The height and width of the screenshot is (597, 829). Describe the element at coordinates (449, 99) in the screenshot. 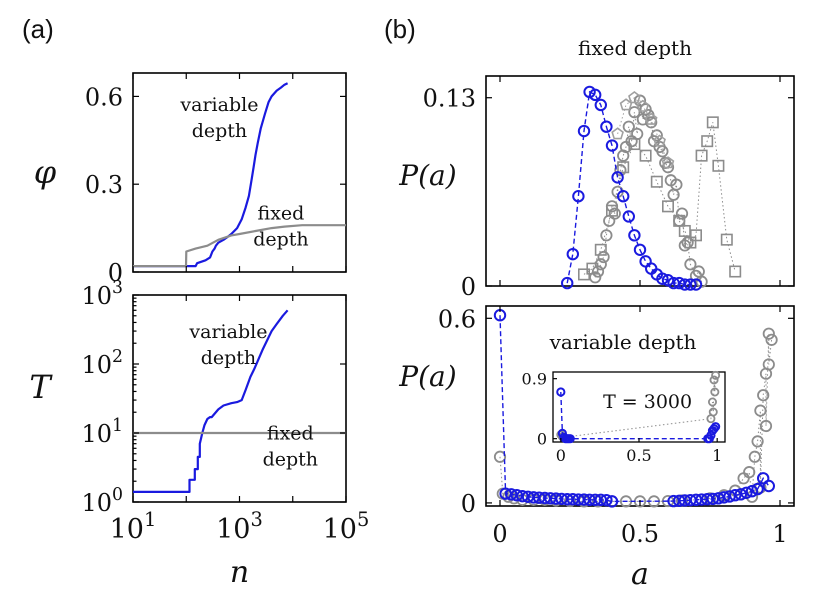

I see `Pa_fixed-ytick-label: 0.13` at that location.